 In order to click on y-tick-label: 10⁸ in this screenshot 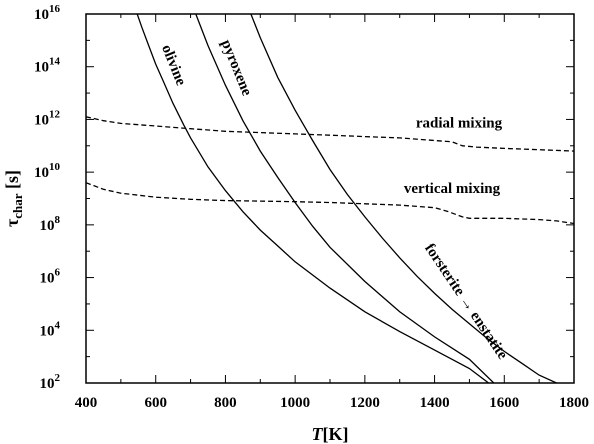, I will do `click(50, 224)`.